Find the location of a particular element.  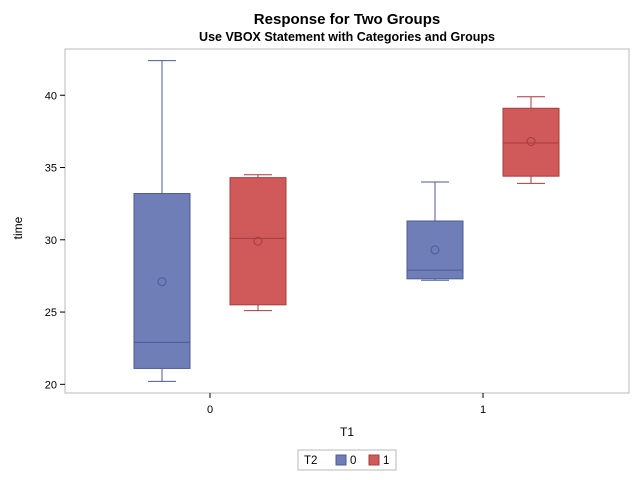

x-tick-label: 0 is located at coordinates (210, 410).